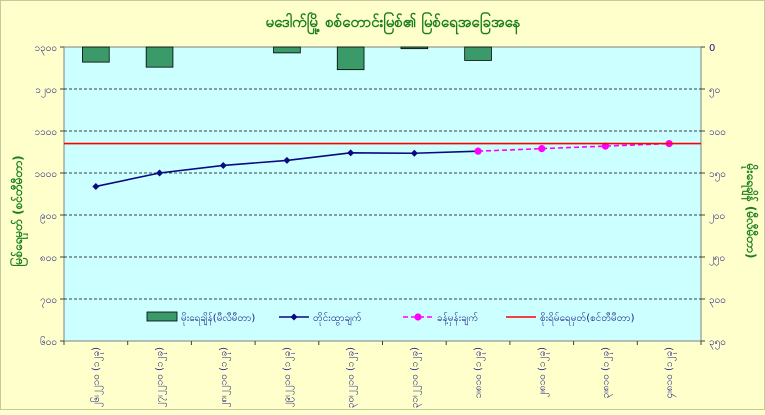 The height and width of the screenshot is (415, 765). I want to click on left-axis: ၆၀၀ ၇၀၀ ၈၀၀ ၉၀၀ ၁၀၀၀ ၁၁၀၀ ၁၂၀၀ ၁၃၀၀, so click(49, 195).